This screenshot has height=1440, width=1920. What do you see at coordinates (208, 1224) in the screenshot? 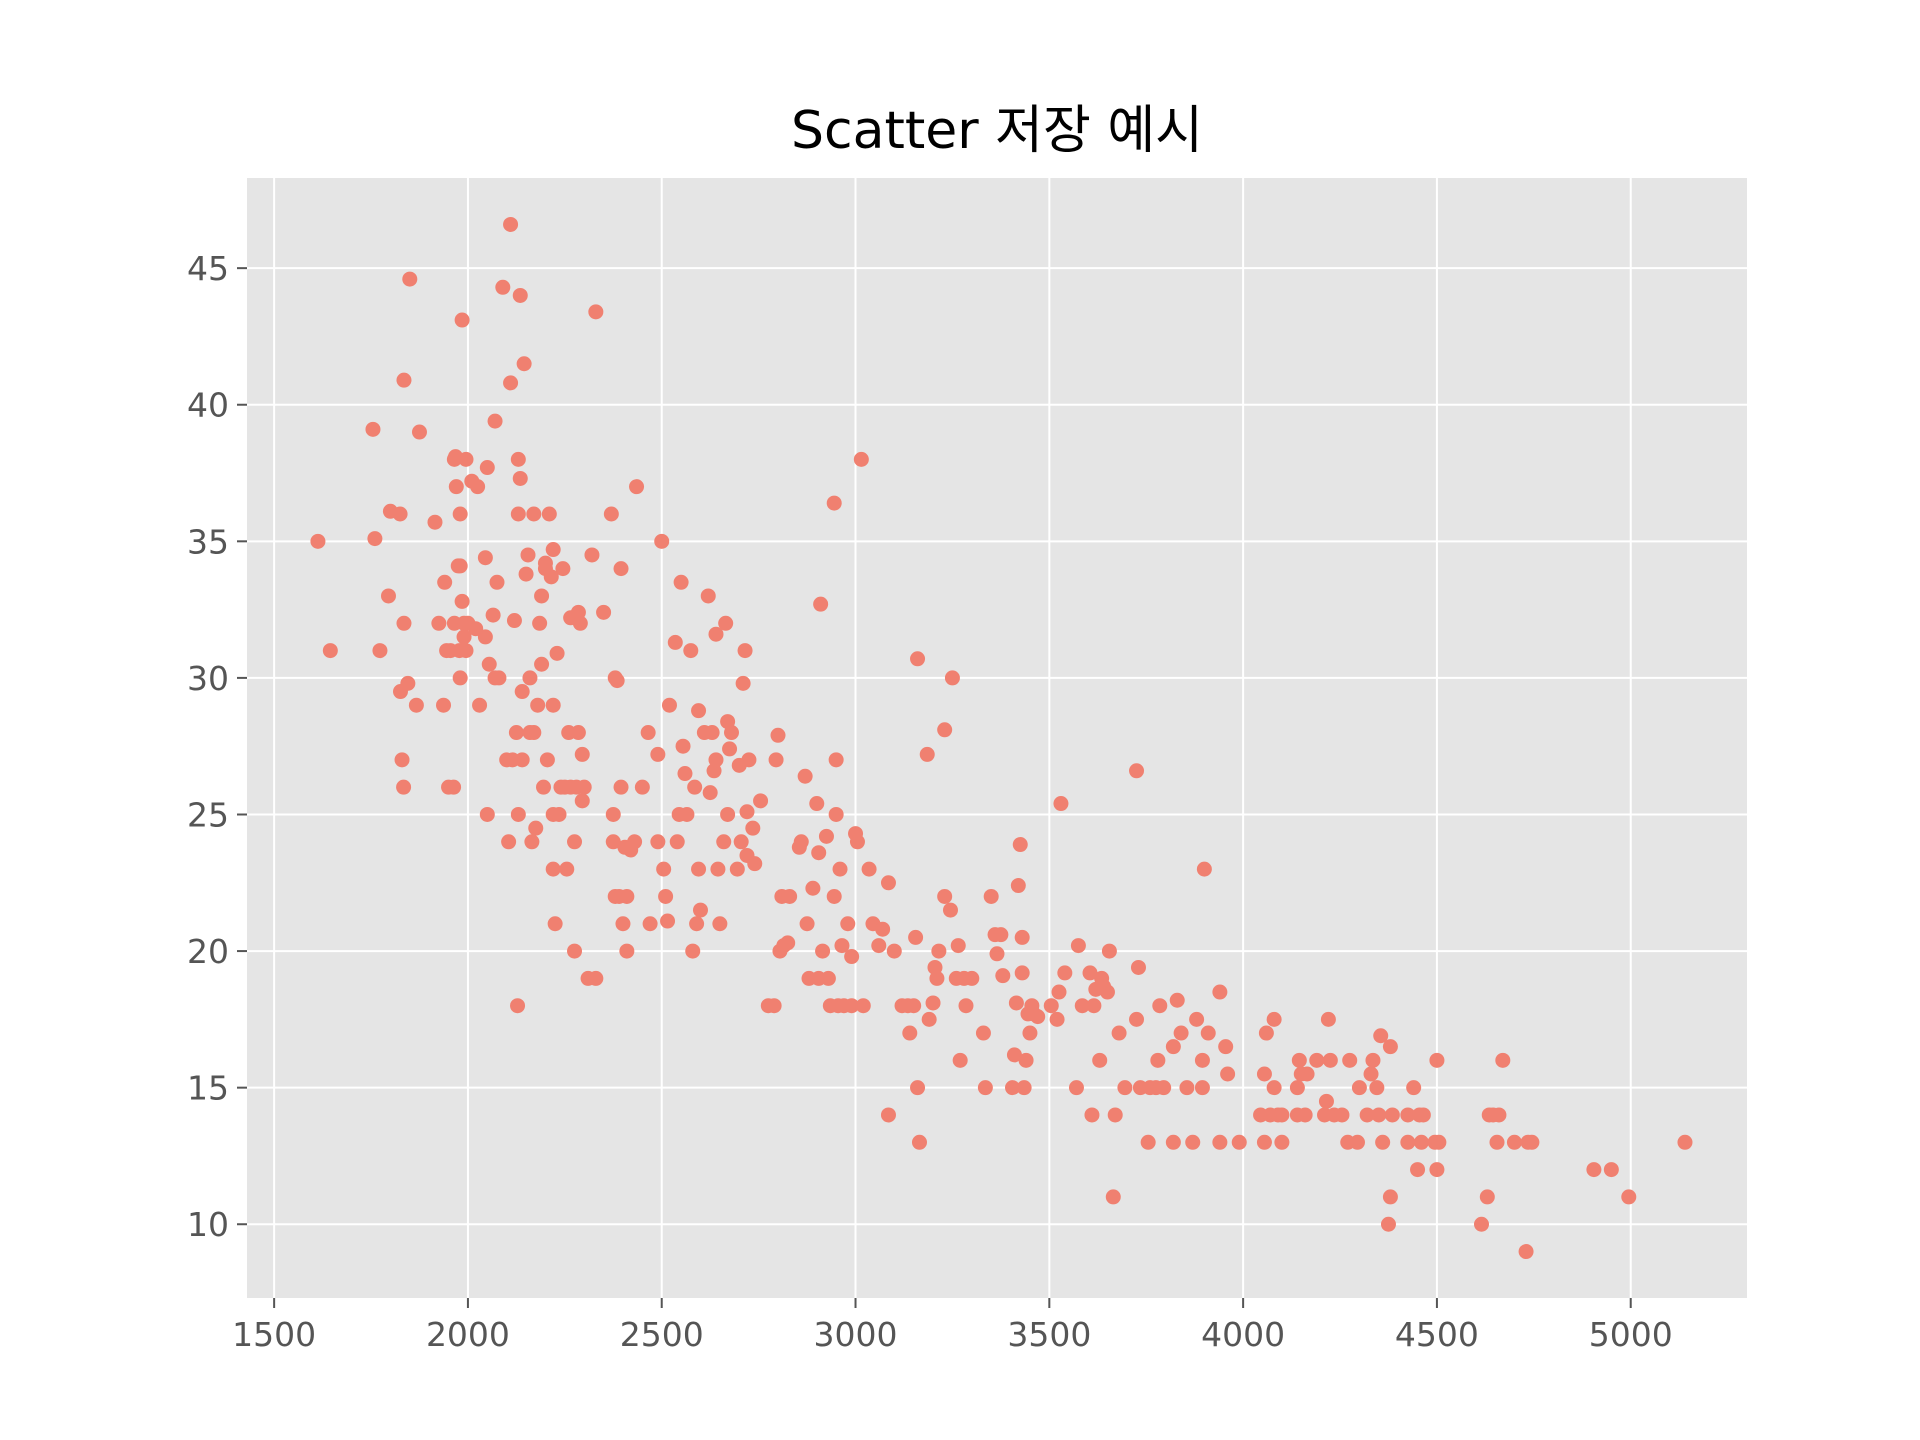
I see `y-tick-label: 10` at bounding box center [208, 1224].